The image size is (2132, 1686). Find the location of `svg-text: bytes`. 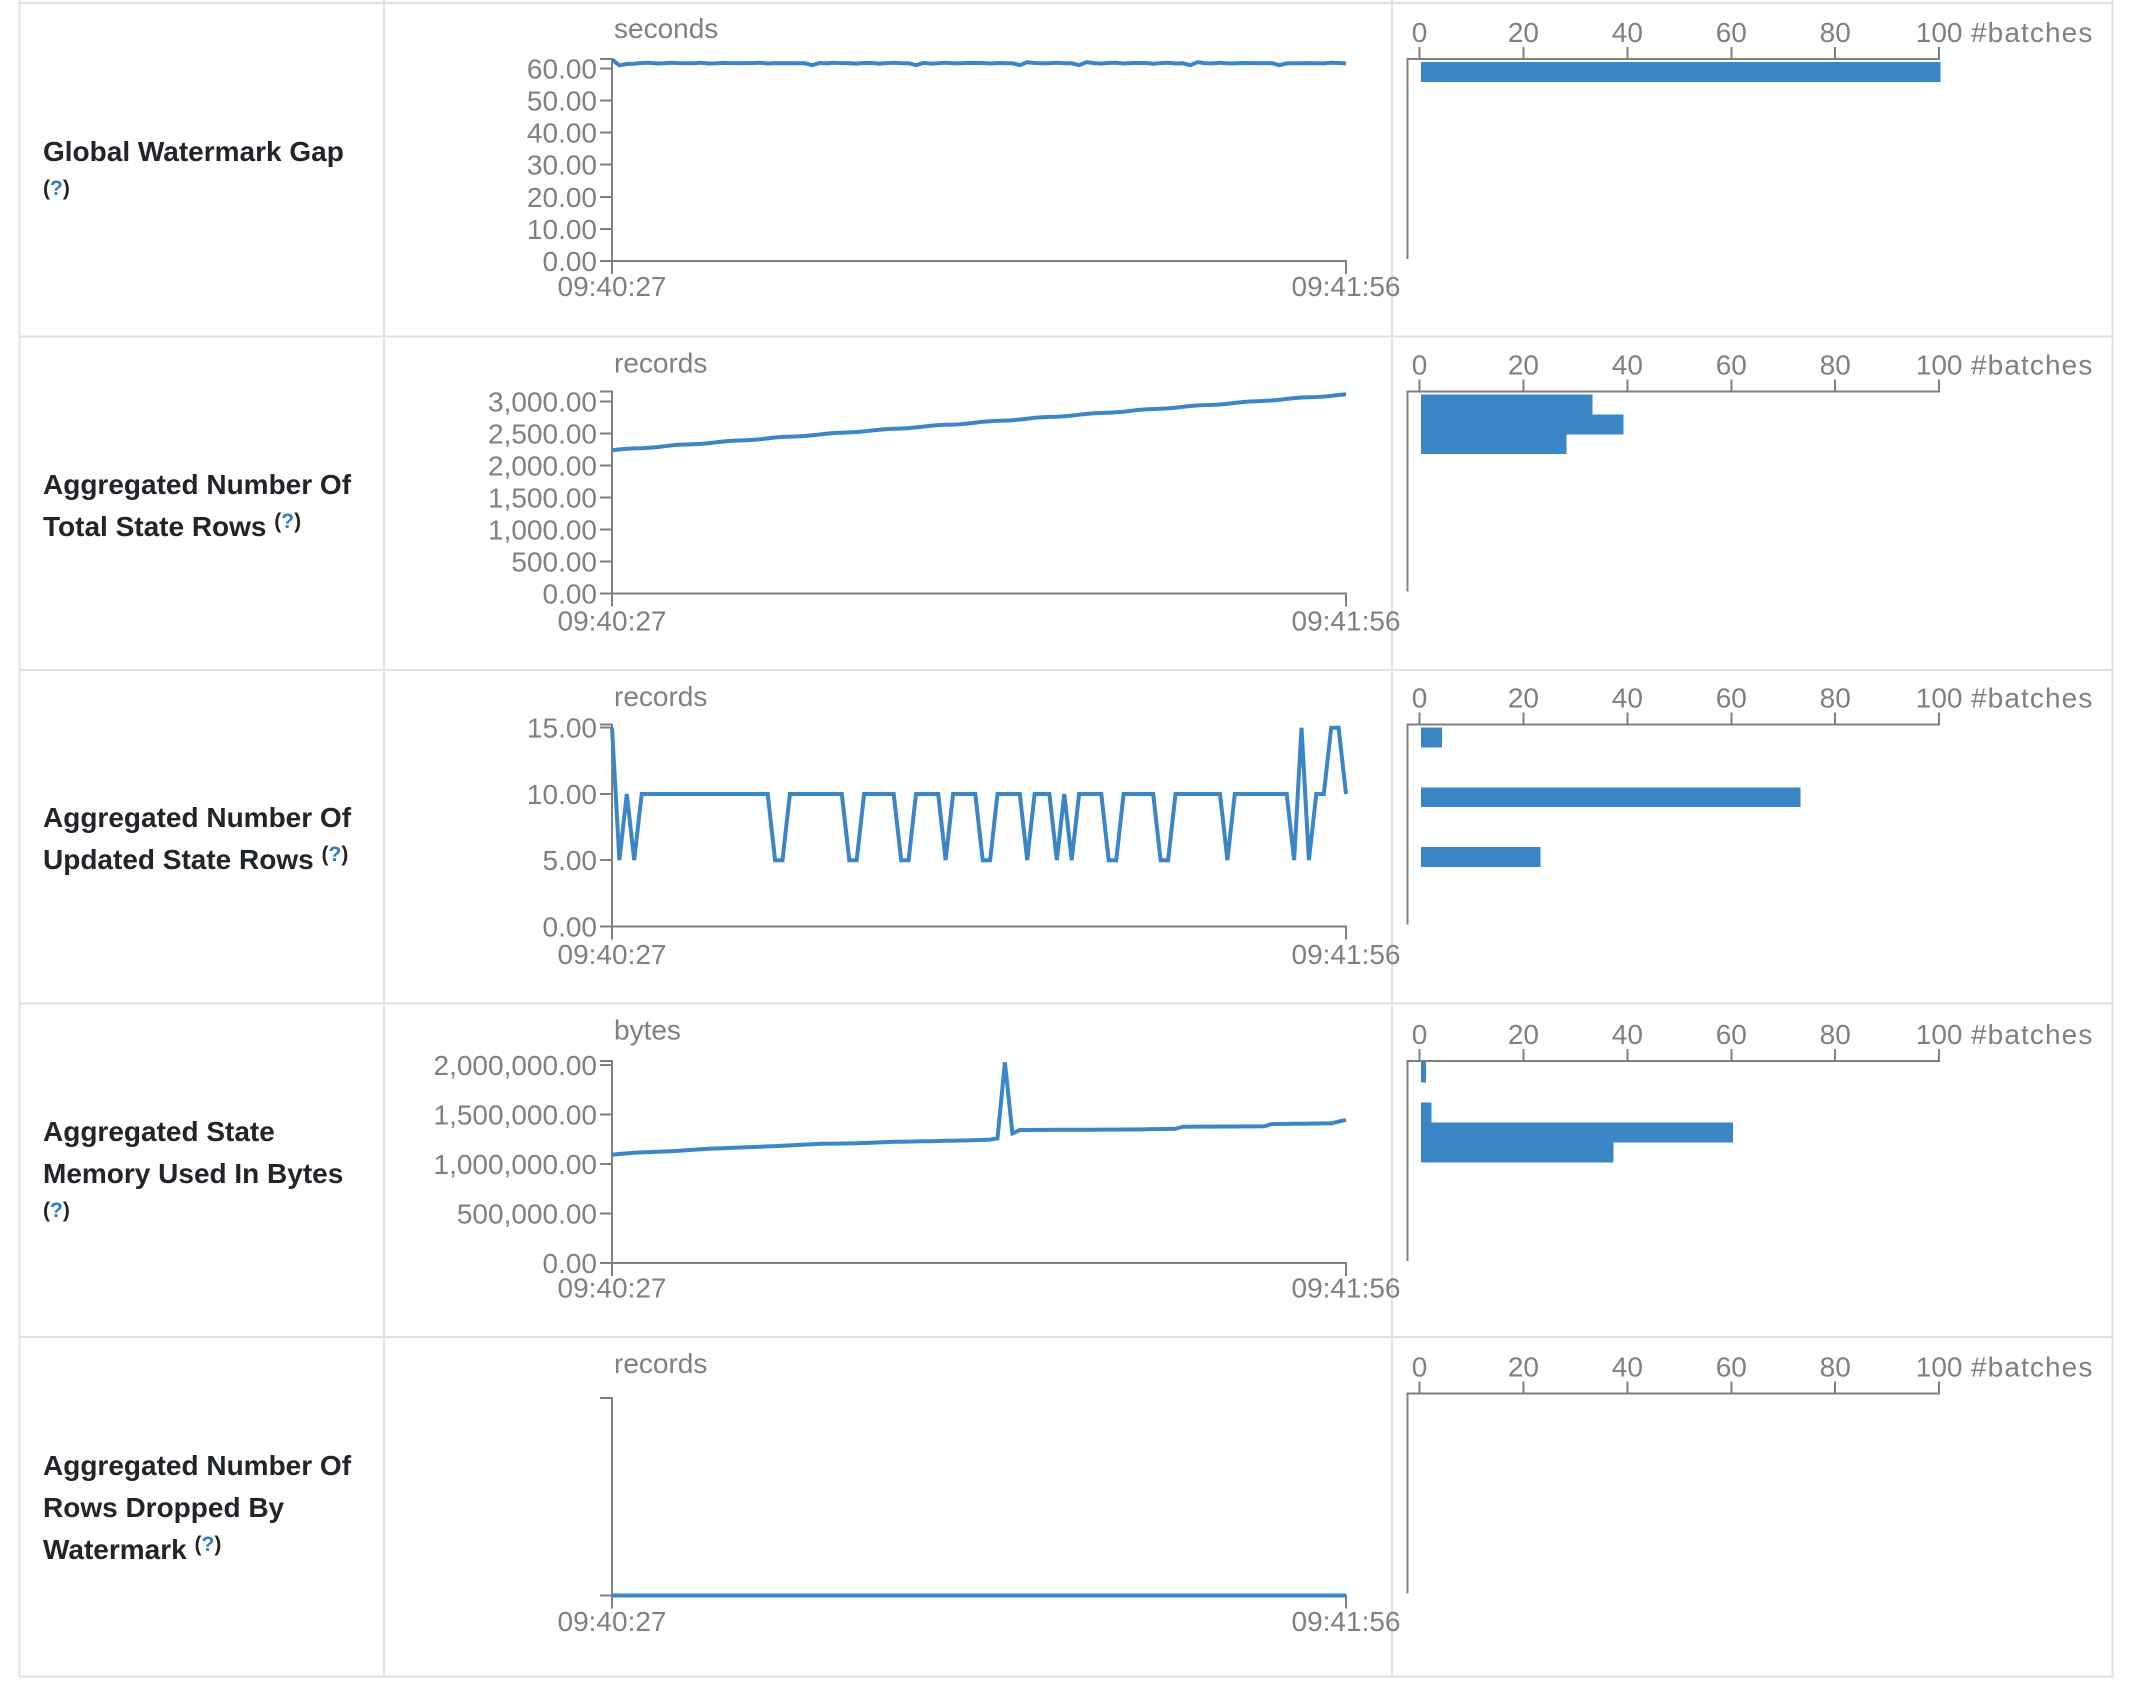

svg-text: bytes is located at coordinates (647, 1030).